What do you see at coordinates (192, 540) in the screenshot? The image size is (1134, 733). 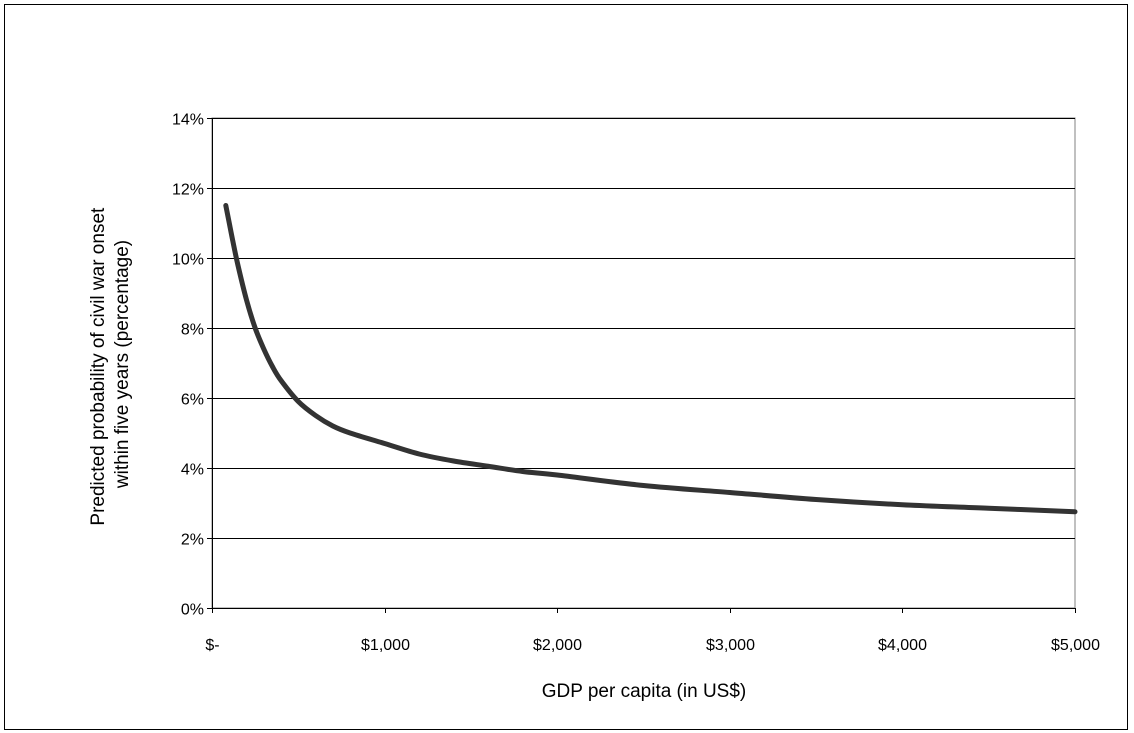 I see `y-tick-label-1: 2%` at bounding box center [192, 540].